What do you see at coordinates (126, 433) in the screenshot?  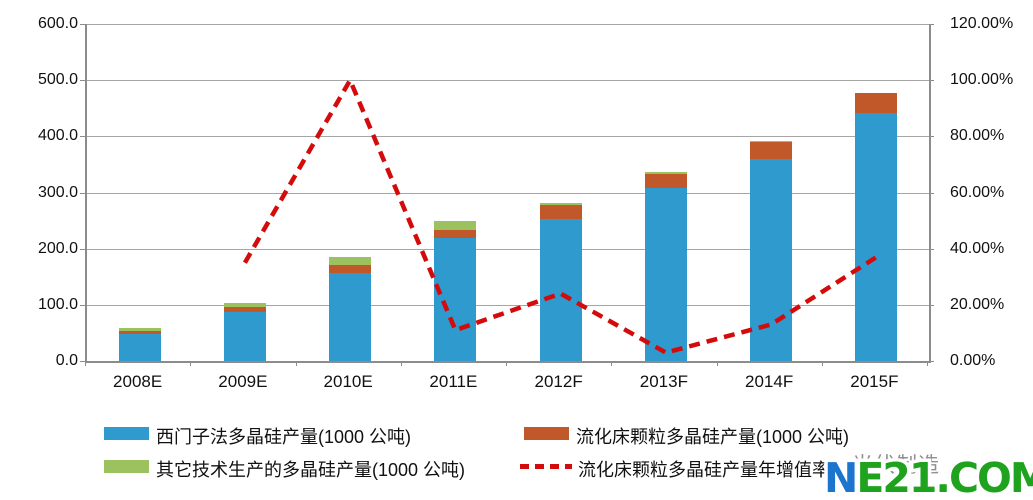 I see `legend-swatch-siemens` at bounding box center [126, 433].